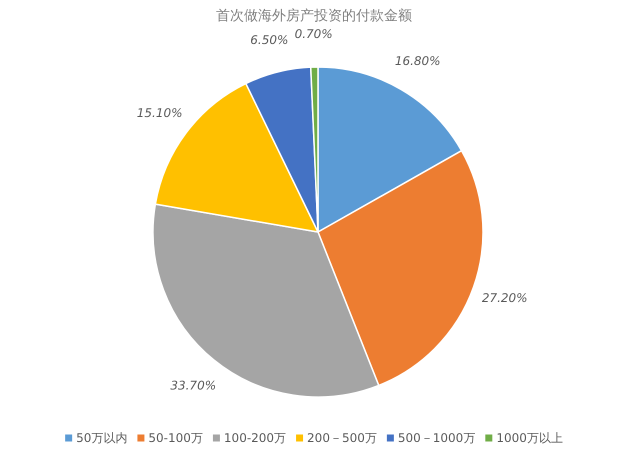  Describe the element at coordinates (255, 438) in the screenshot. I see `legend-label: 100-200万` at that location.